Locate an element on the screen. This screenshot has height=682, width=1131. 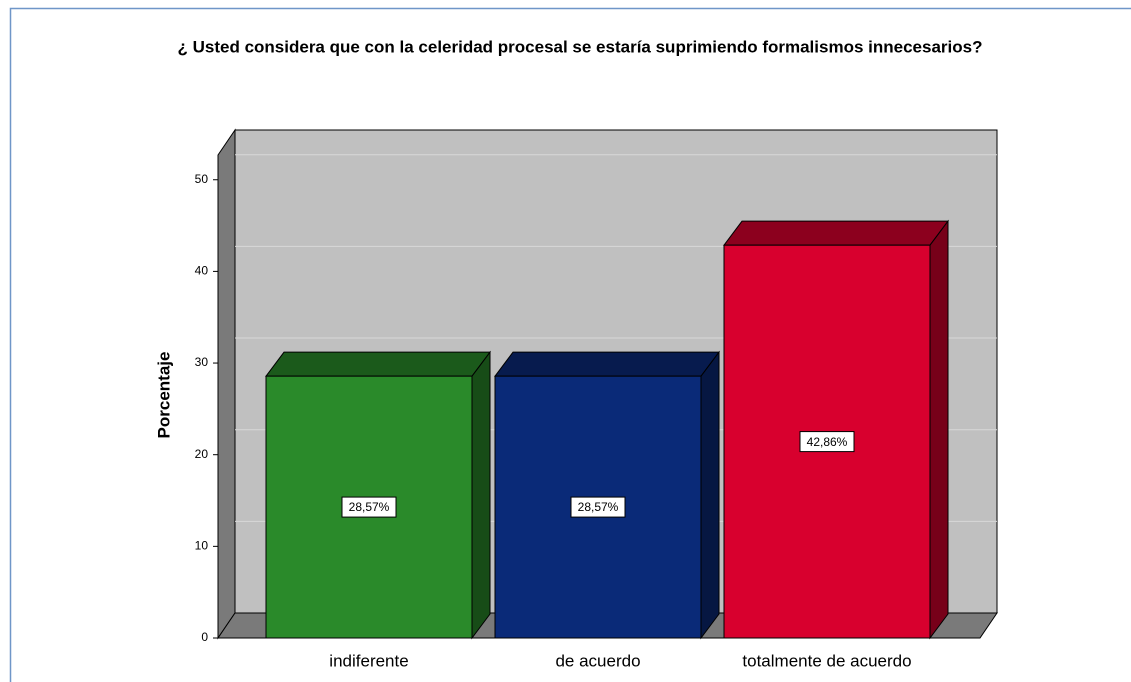
y-tick-label: 40 is located at coordinates (202, 271).